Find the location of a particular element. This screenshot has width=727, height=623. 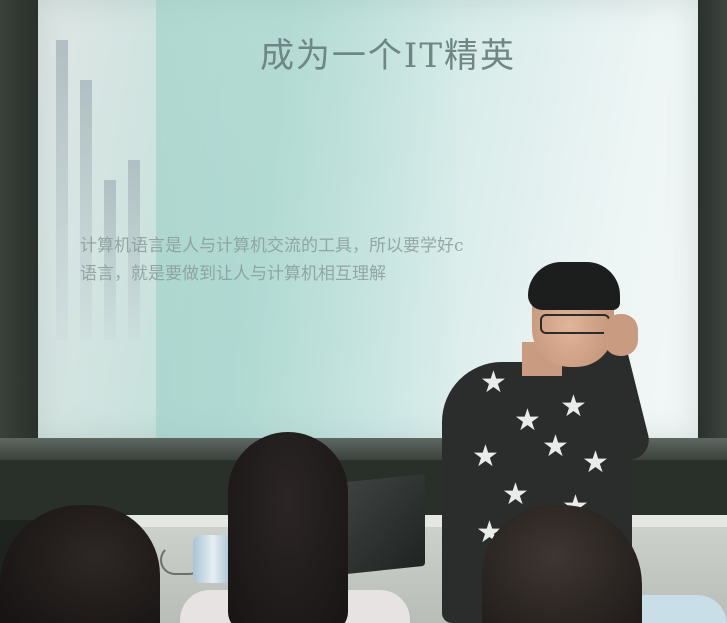

laptop is located at coordinates (385, 524).